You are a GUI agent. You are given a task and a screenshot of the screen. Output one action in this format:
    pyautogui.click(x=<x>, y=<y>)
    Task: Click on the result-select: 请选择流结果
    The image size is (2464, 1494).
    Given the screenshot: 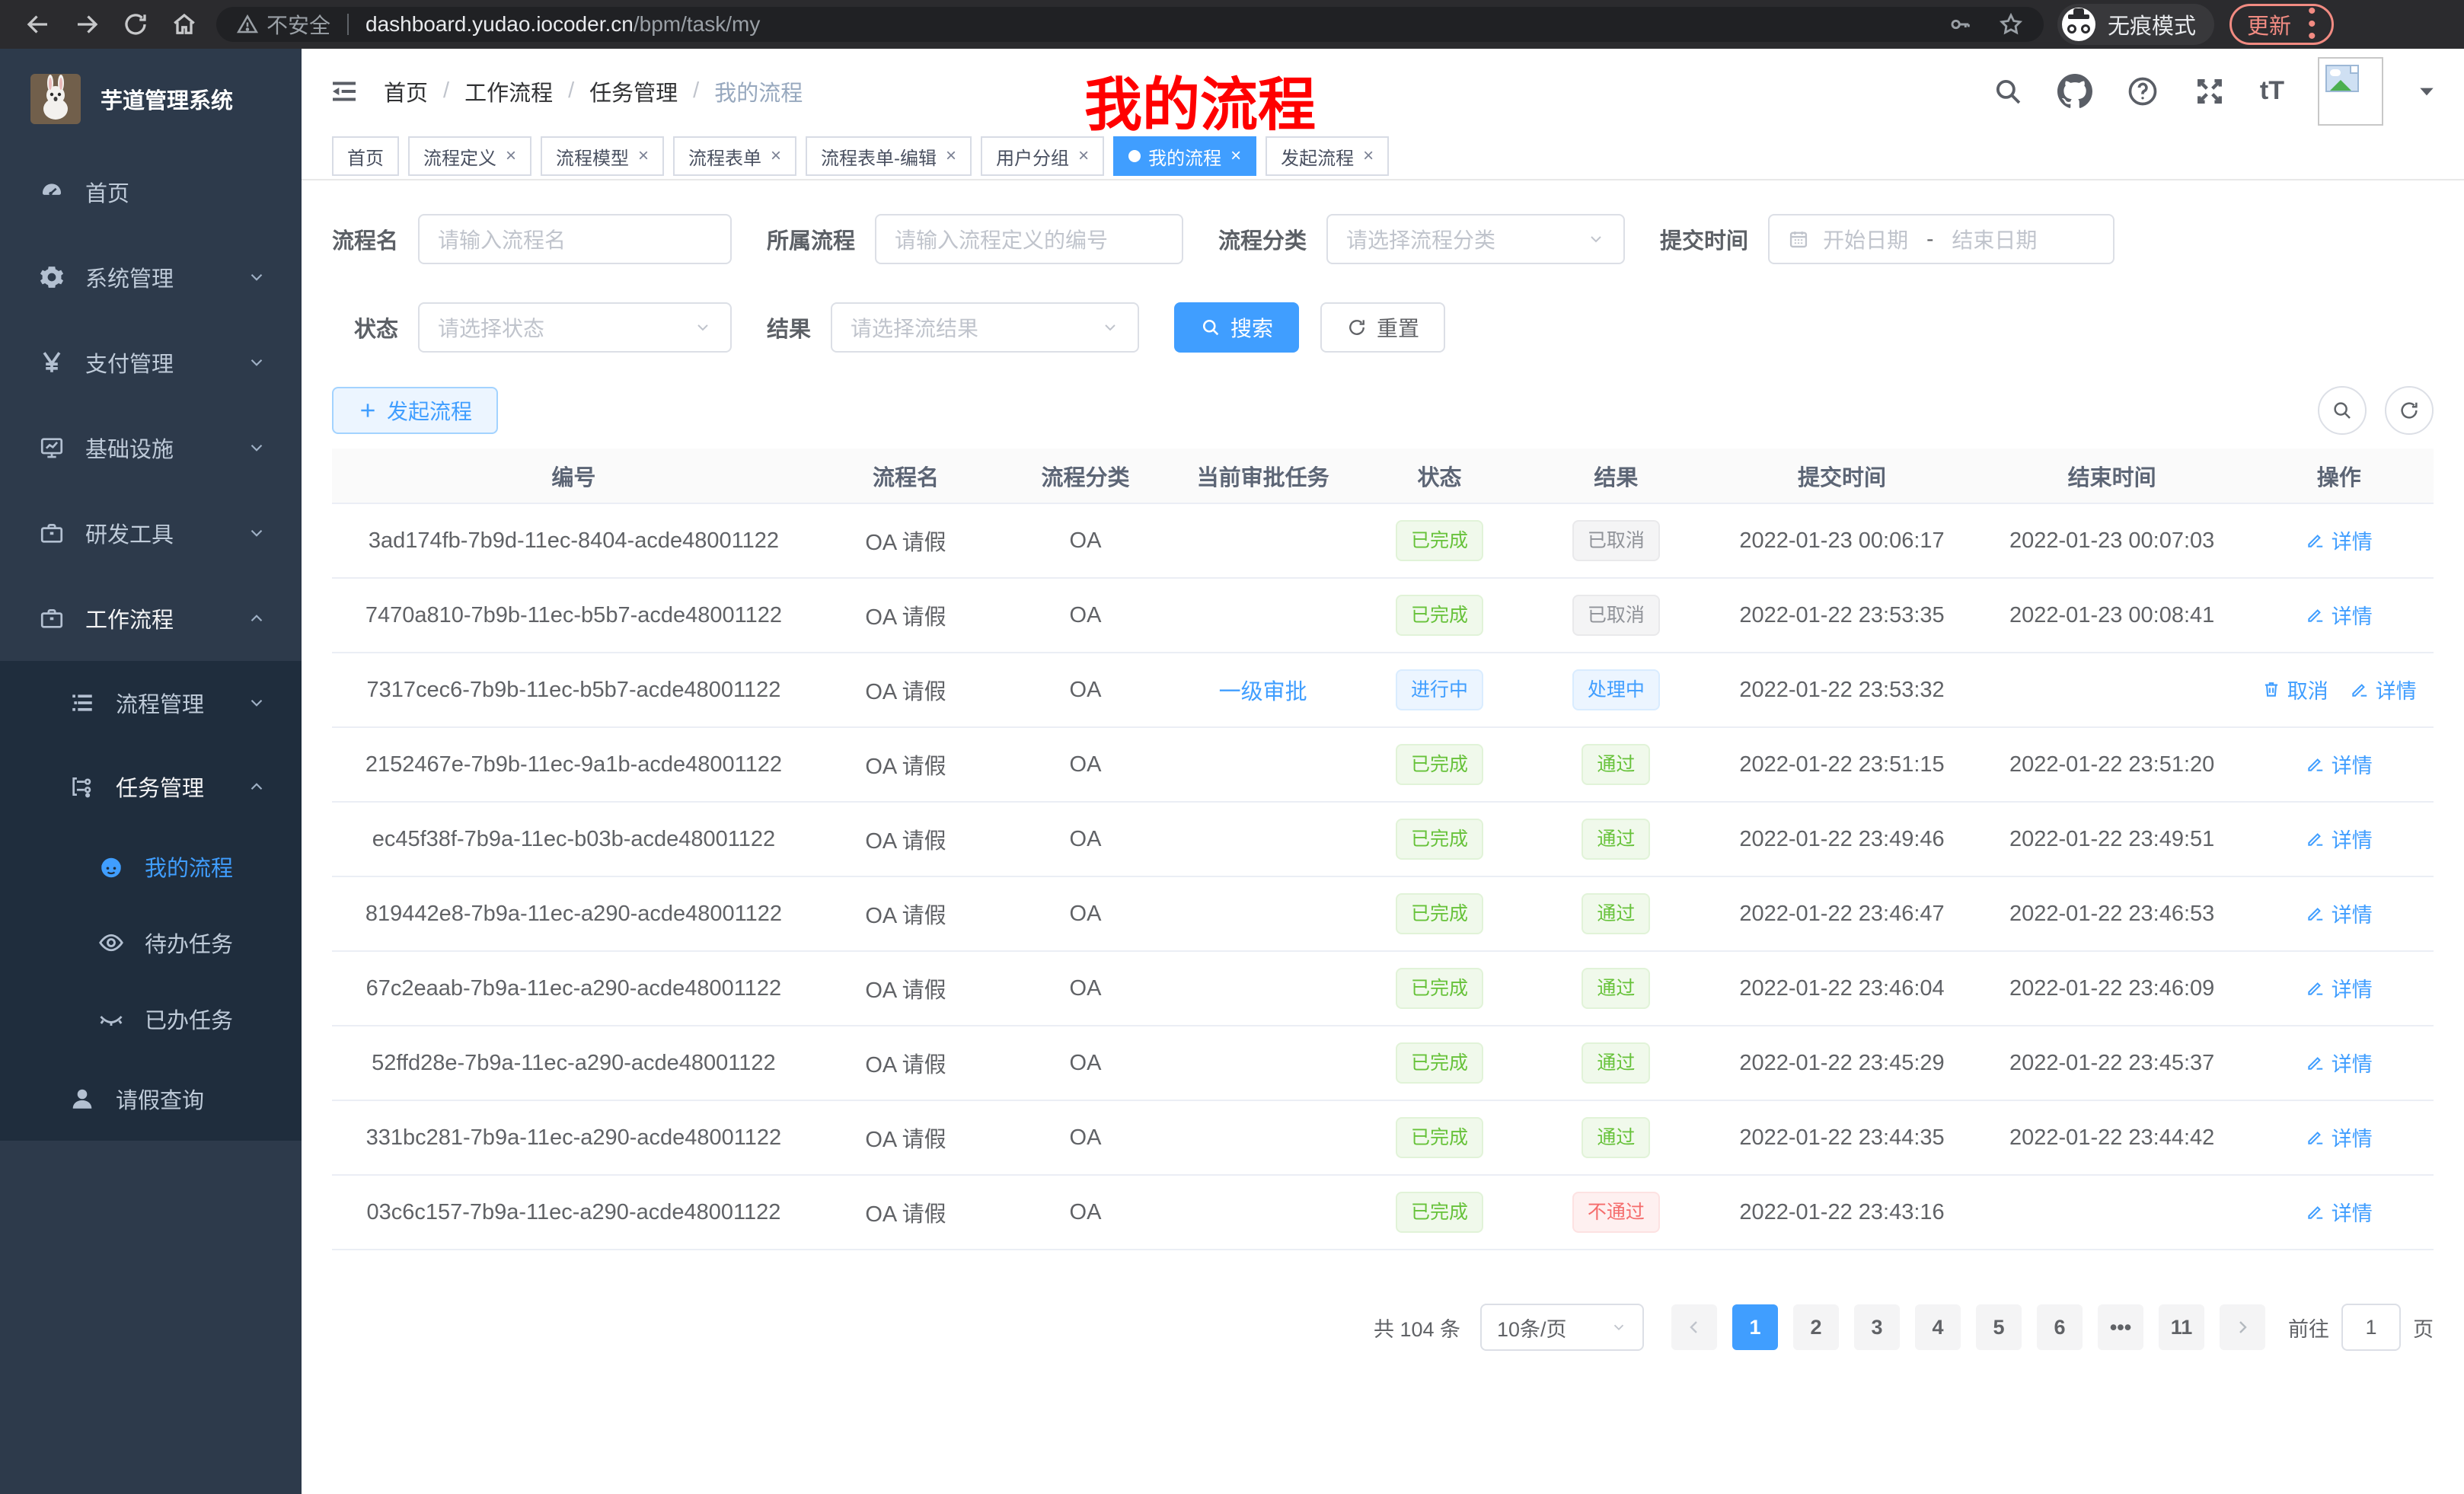 What is the action you would take?
    pyautogui.click(x=985, y=327)
    